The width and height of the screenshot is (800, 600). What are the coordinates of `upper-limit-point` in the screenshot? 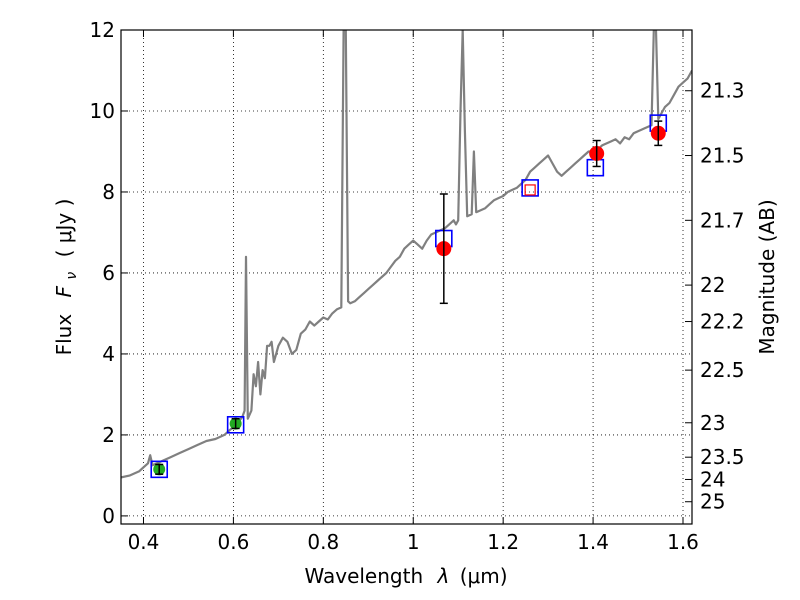 It's located at (530, 190).